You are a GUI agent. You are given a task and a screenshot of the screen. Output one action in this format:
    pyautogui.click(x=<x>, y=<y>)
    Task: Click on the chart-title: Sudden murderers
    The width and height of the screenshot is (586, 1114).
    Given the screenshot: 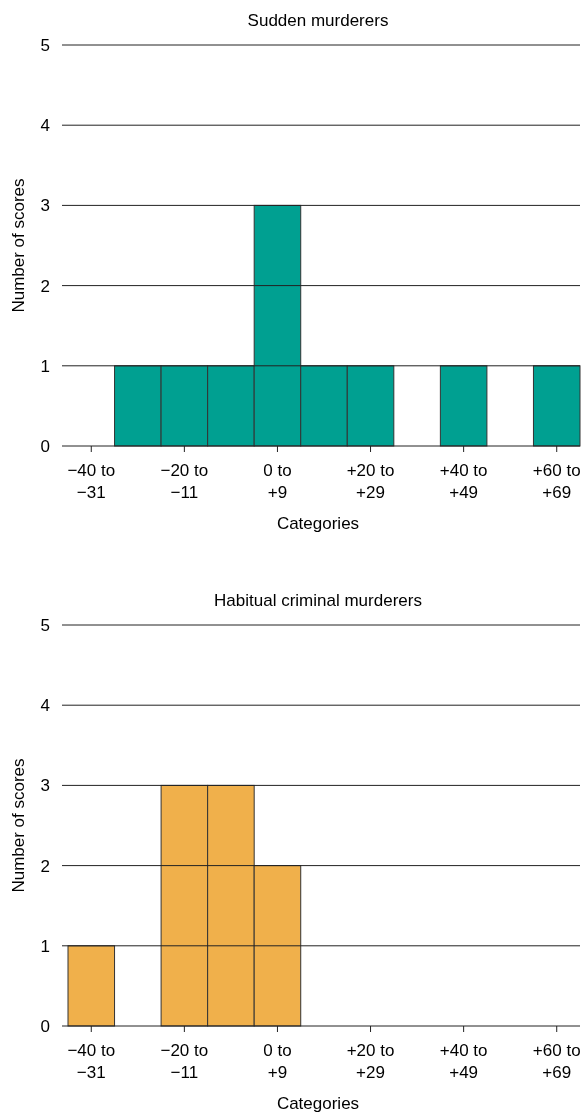 What is the action you would take?
    pyautogui.click(x=318, y=20)
    